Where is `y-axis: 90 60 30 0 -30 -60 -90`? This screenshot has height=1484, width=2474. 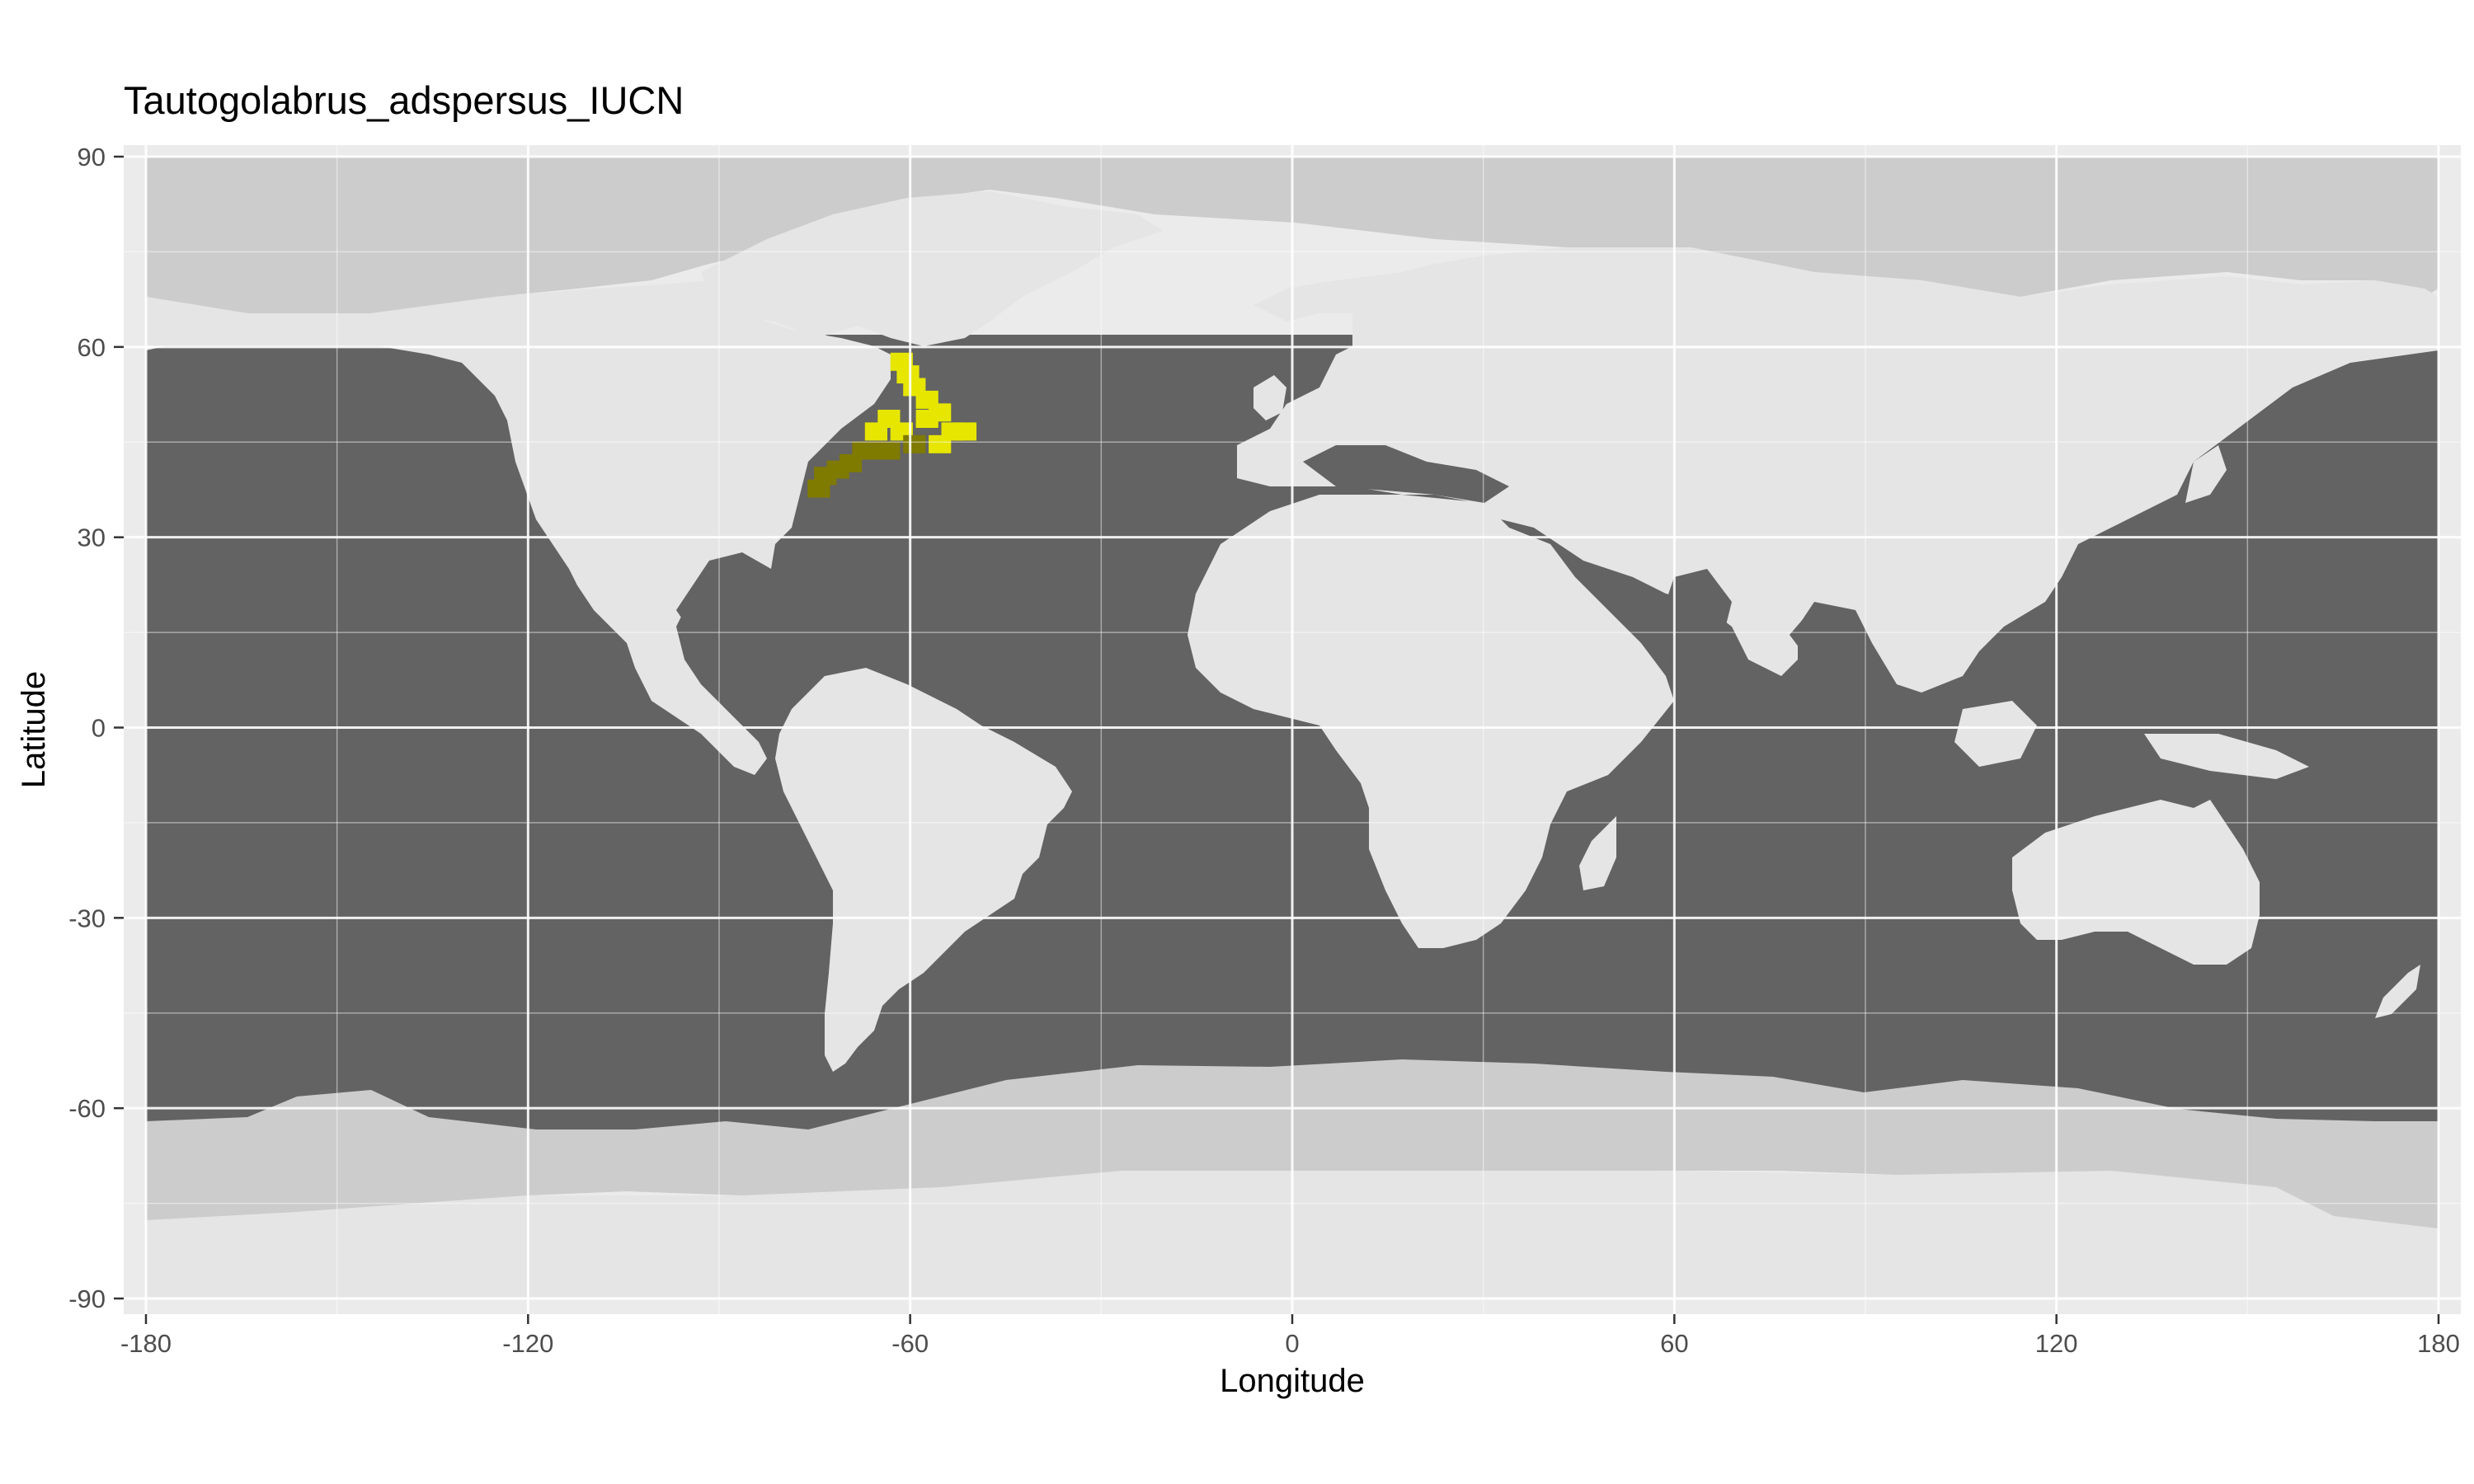 y-axis: 90 60 30 0 -30 -60 -90 is located at coordinates (96, 728).